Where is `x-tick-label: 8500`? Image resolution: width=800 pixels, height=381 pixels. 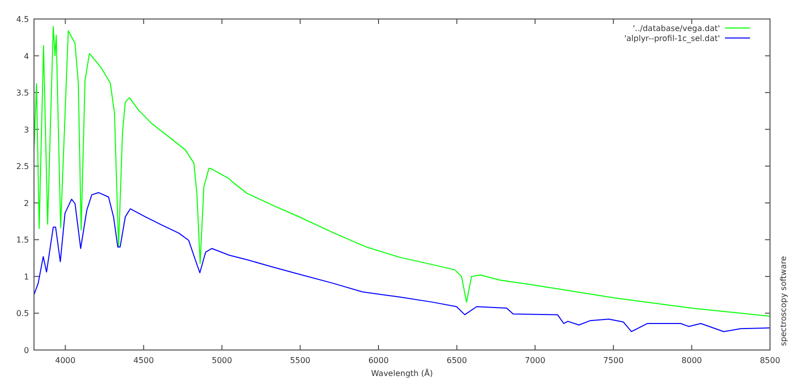
x-tick-label: 8500 is located at coordinates (770, 360).